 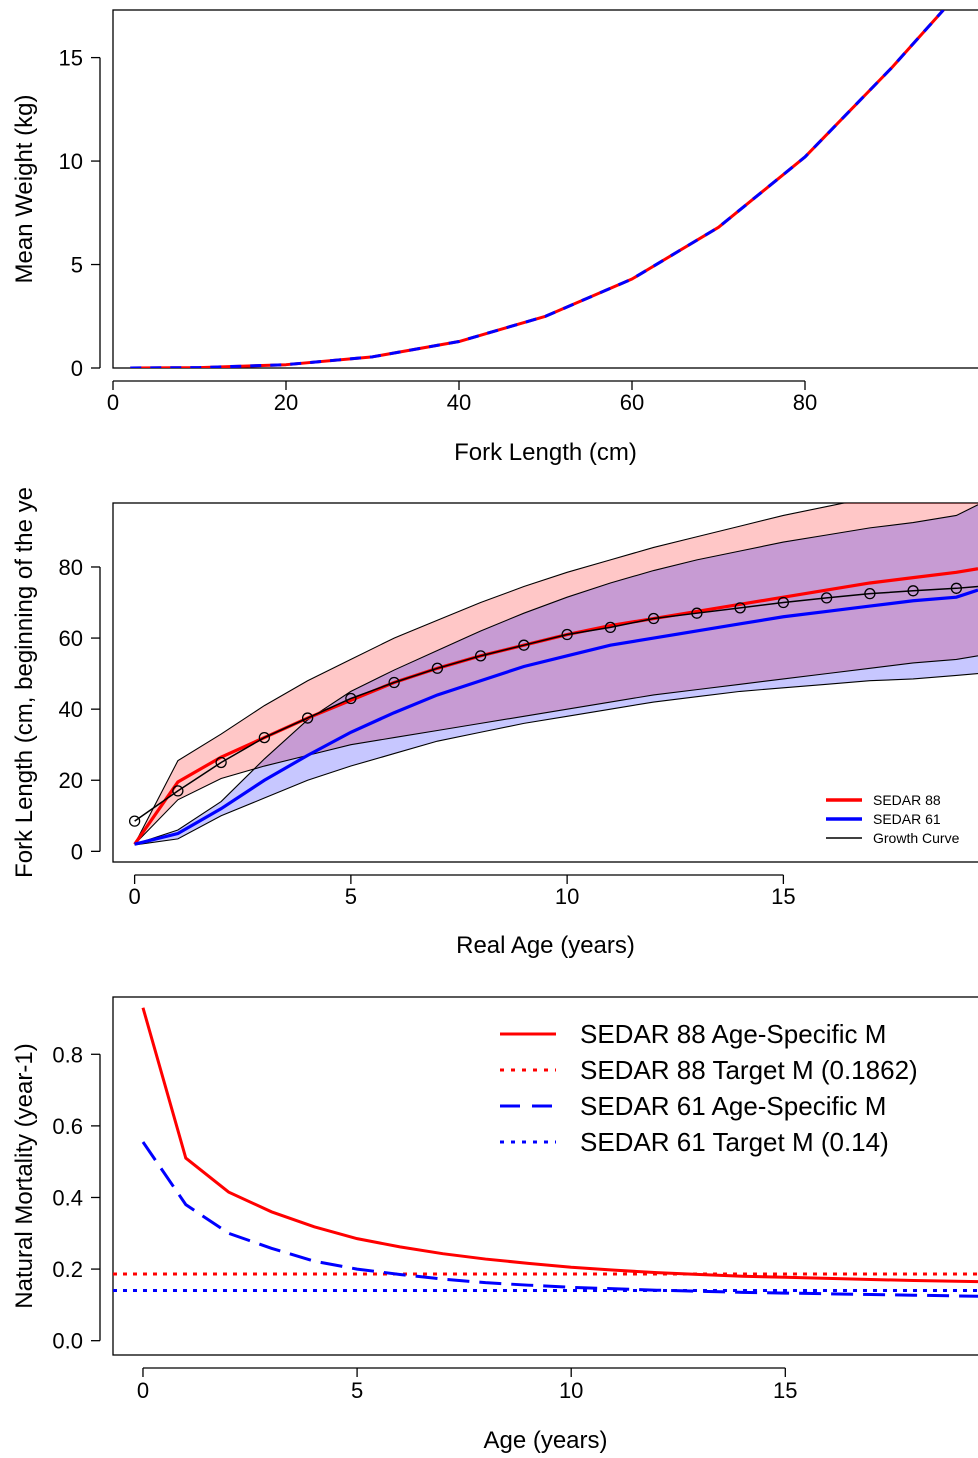 I want to click on x-axis: 0 20 40 60 80, so click(x=462, y=397).